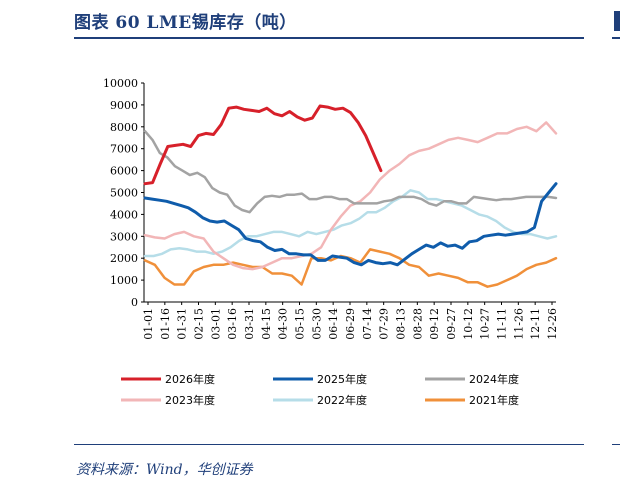 The height and width of the screenshot is (491, 620). Describe the element at coordinates (124, 105) in the screenshot. I see `y-tick-label: 9000` at that location.